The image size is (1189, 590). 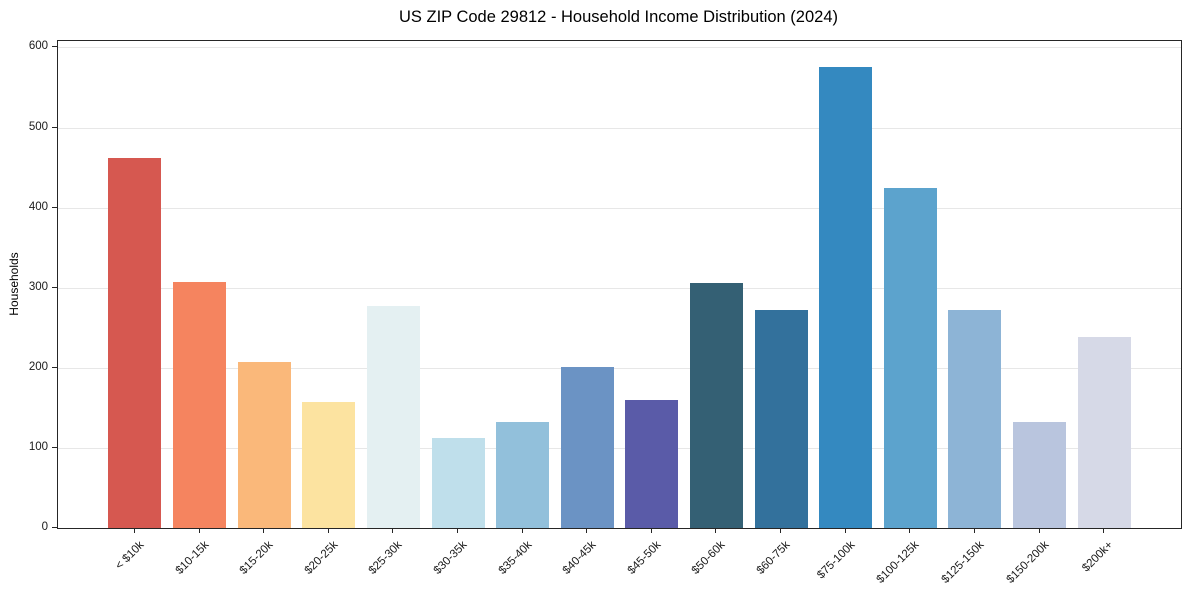 What do you see at coordinates (910, 358) in the screenshot?
I see `bar-100-125k` at bounding box center [910, 358].